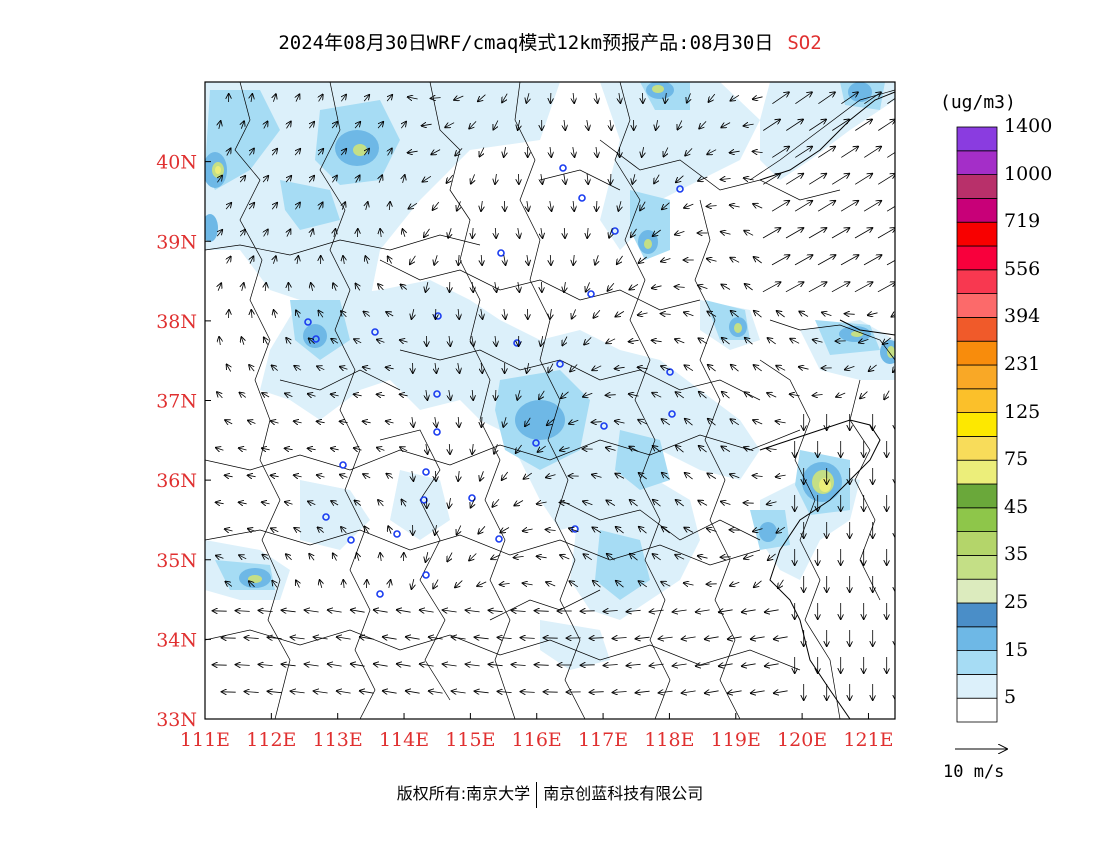  What do you see at coordinates (1028, 173) in the screenshot?
I see `colorbar-label: 1000` at bounding box center [1028, 173].